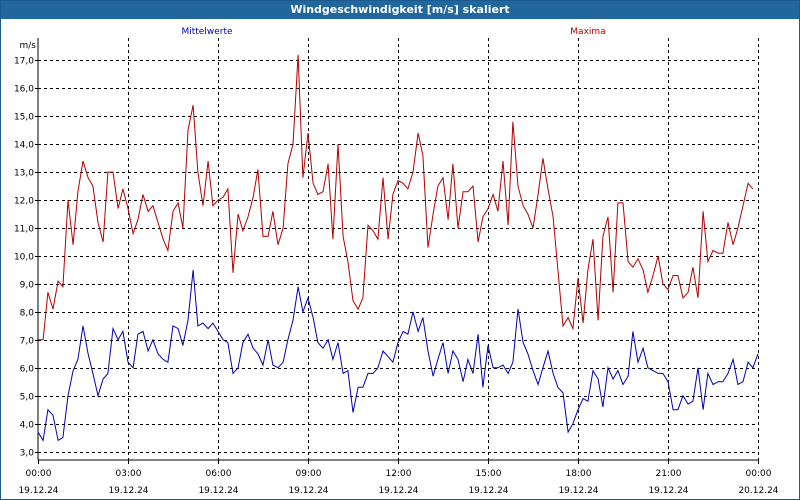  I want to click on y-tick-label: 8,0, so click(27, 314).